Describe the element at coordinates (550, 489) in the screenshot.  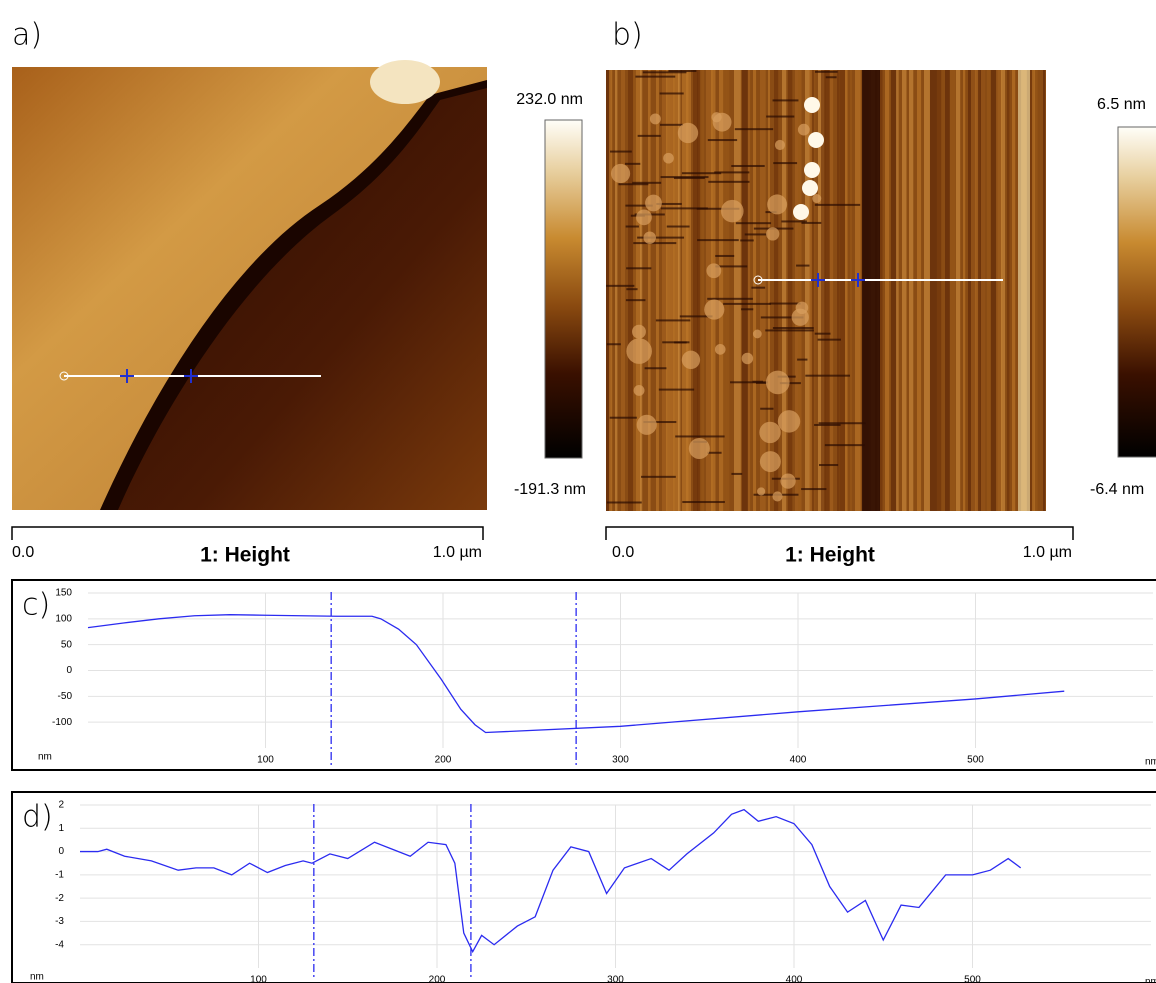
I see `scale-min: -191.3 nm` at that location.